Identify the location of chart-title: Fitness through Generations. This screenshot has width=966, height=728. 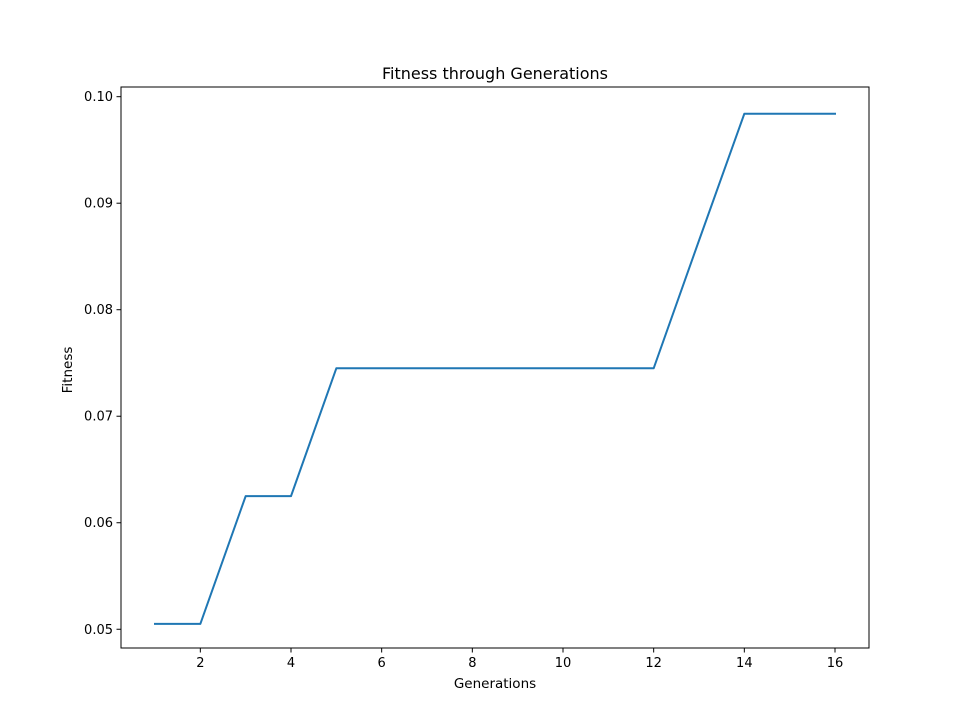
(495, 73).